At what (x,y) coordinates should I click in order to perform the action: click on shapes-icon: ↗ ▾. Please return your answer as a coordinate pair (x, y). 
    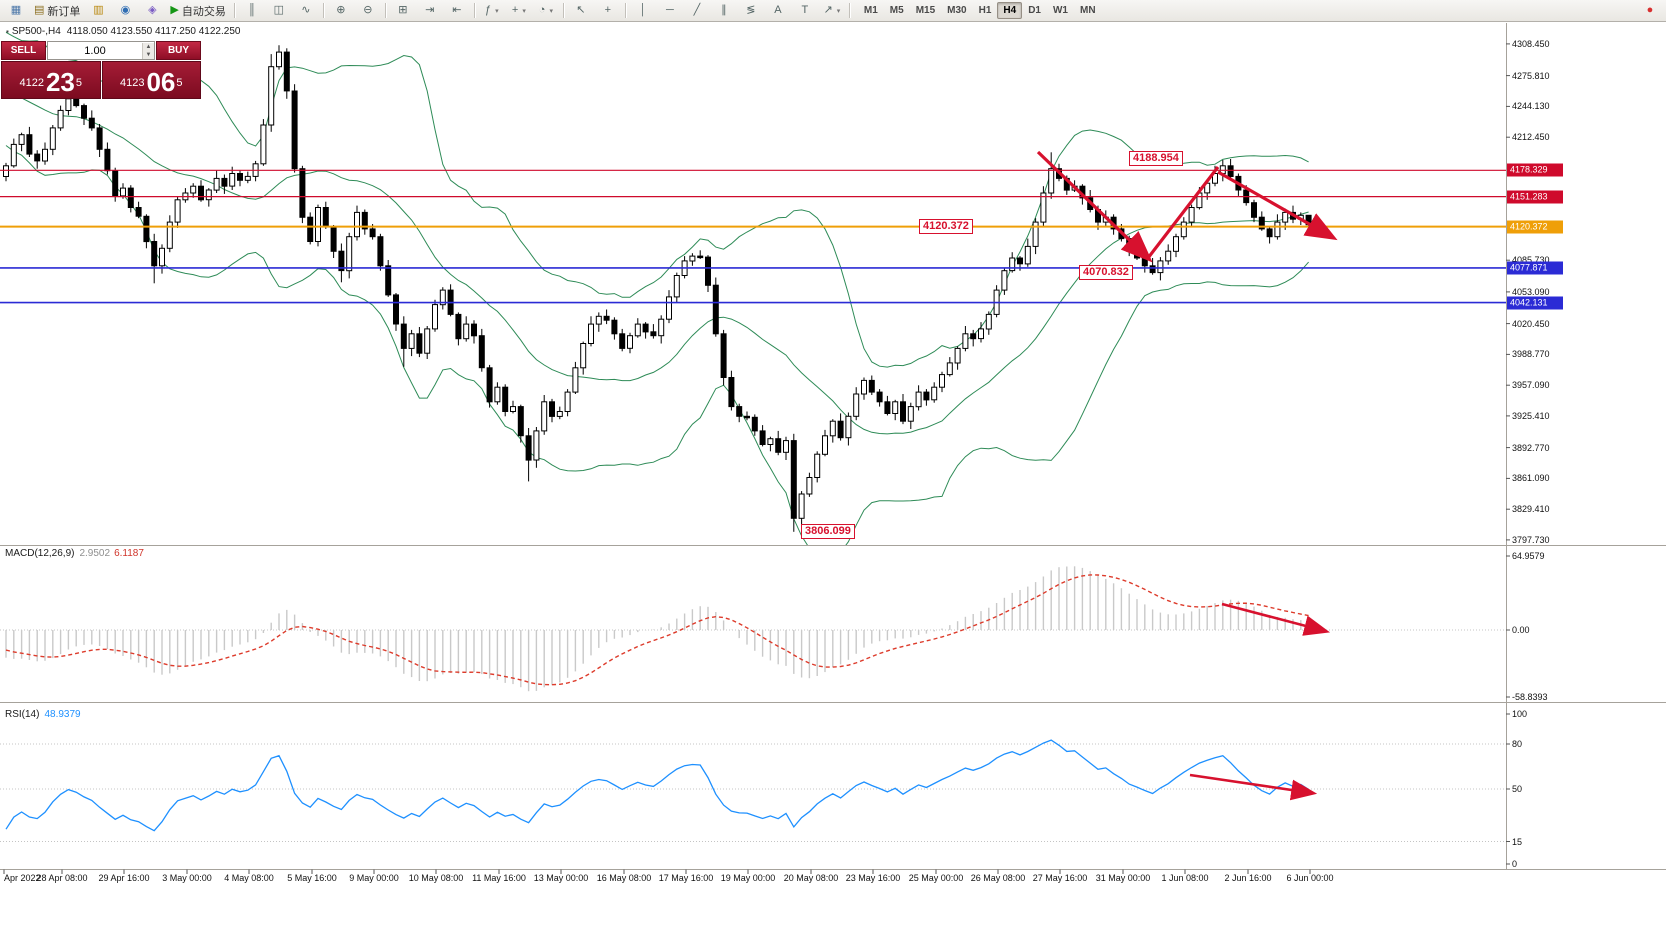
    Looking at the image, I should click on (832, 11).